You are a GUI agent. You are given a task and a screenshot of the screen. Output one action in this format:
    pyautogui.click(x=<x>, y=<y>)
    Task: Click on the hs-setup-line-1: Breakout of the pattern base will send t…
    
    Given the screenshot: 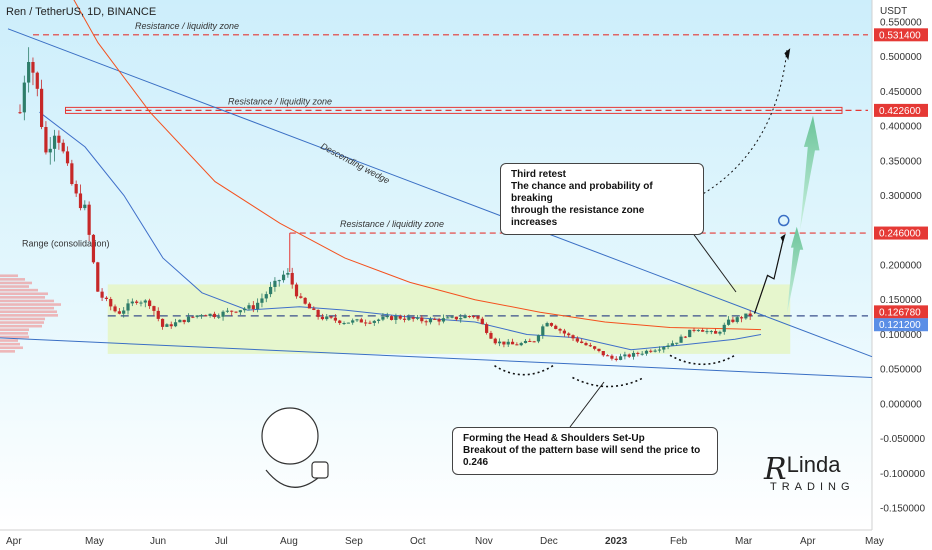 What is the action you would take?
    pyautogui.click(x=582, y=456)
    